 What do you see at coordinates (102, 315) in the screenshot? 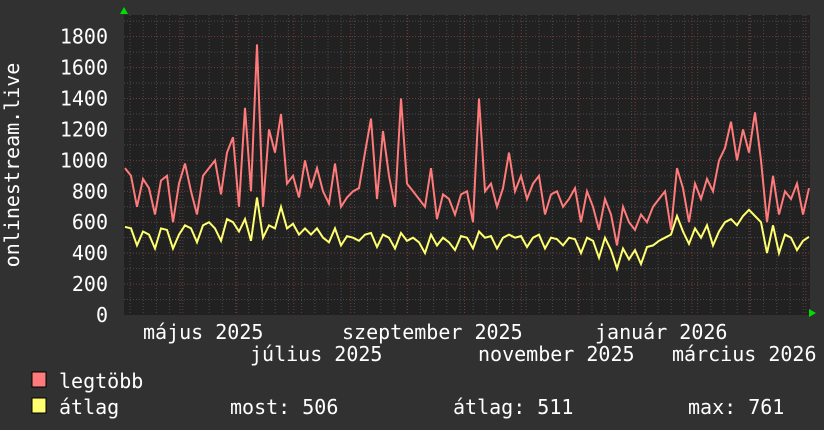
I see `y-tick-label: 0` at bounding box center [102, 315].